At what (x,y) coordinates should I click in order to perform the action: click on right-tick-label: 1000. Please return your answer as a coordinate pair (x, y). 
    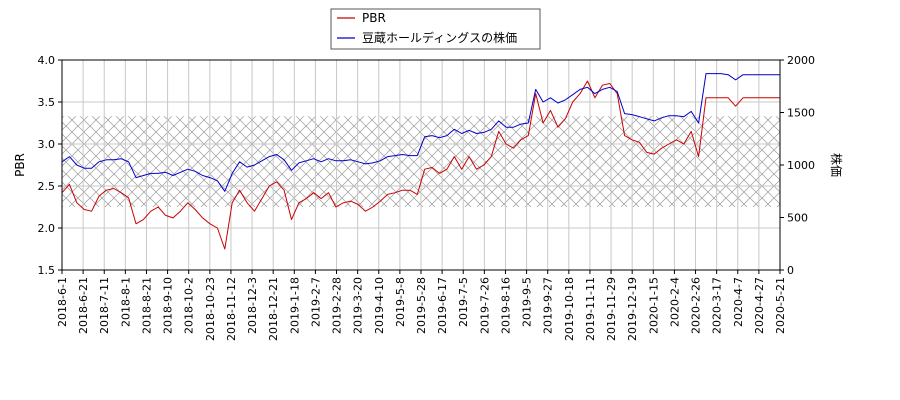
    Looking at the image, I should click on (801, 165).